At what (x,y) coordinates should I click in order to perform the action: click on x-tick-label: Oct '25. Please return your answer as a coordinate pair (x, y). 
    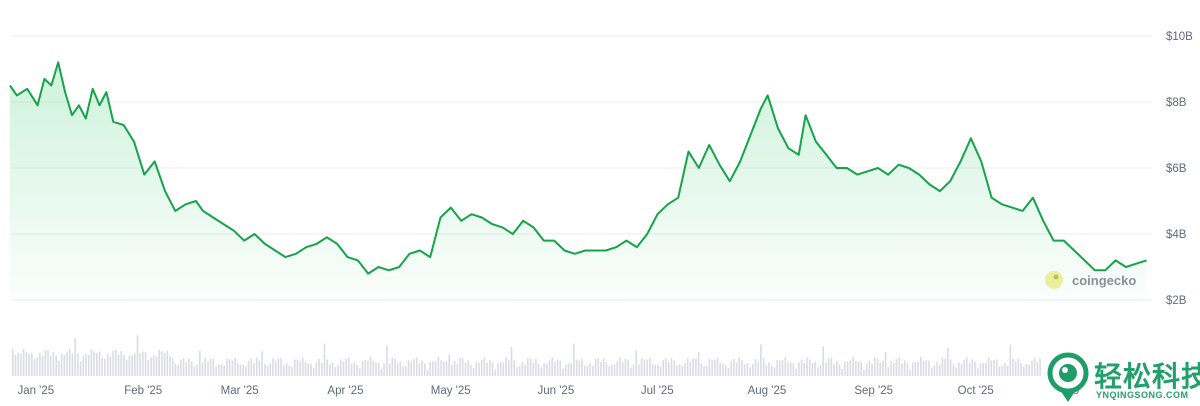
    Looking at the image, I should click on (976, 391).